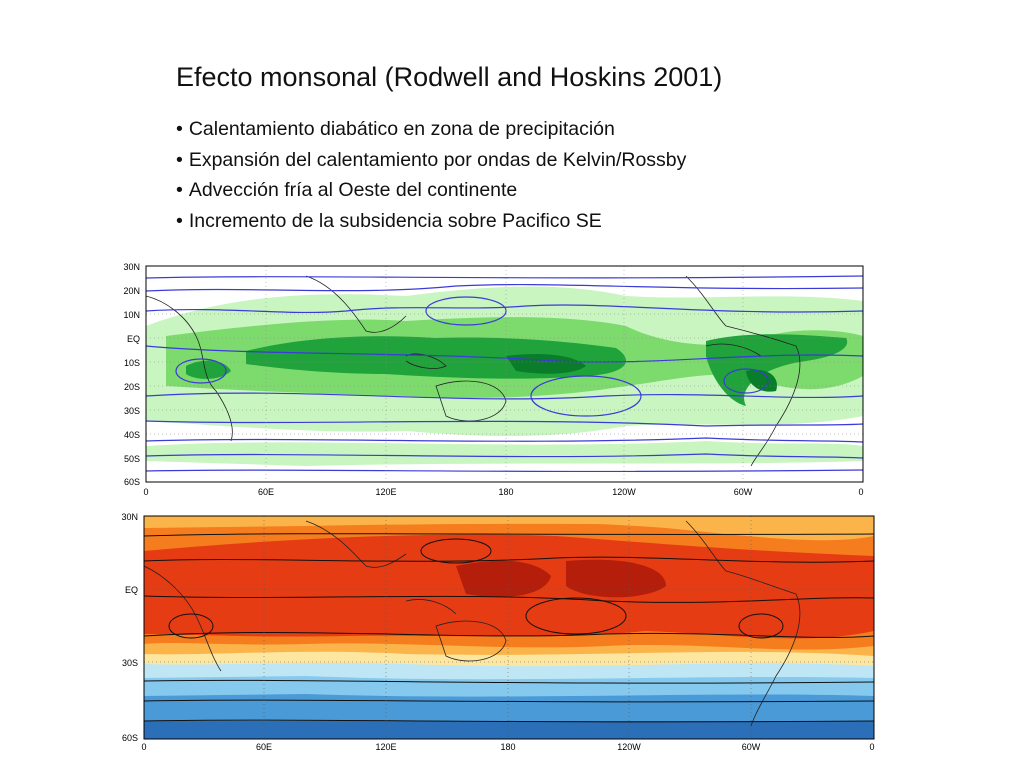 The width and height of the screenshot is (1024, 768). Describe the element at coordinates (132, 435) in the screenshot. I see `lat-label: 40S` at that location.